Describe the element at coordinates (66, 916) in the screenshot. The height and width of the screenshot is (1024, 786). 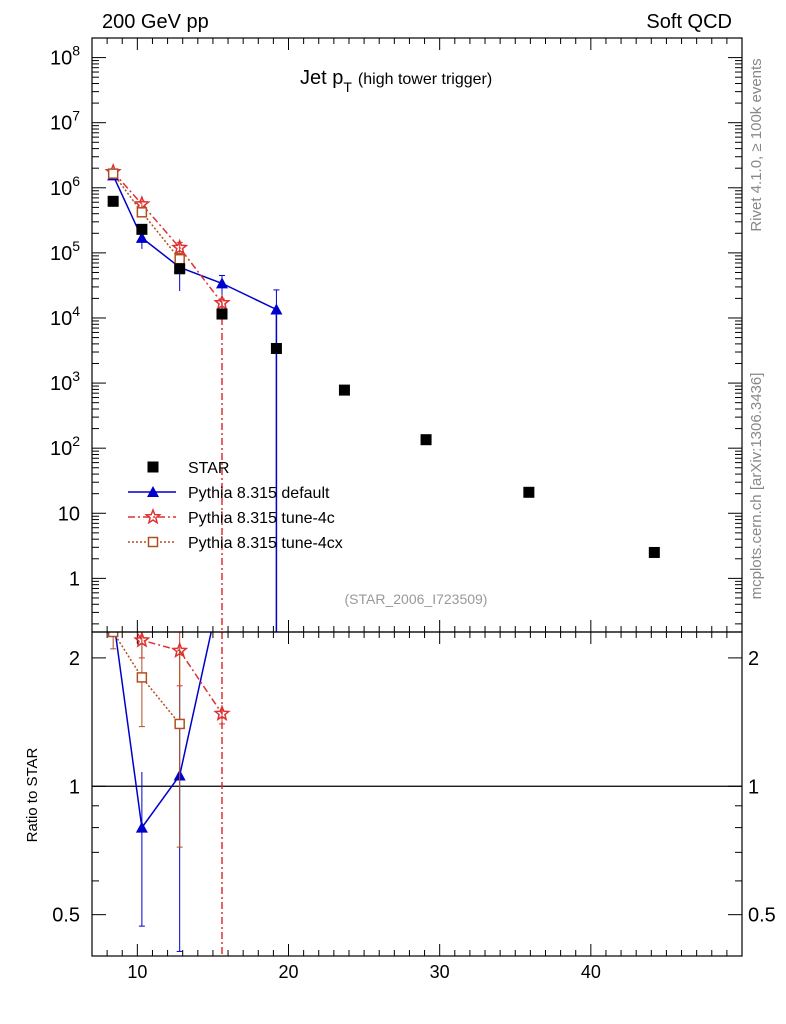
I see `ratio-tick-label-left: 0.5` at that location.